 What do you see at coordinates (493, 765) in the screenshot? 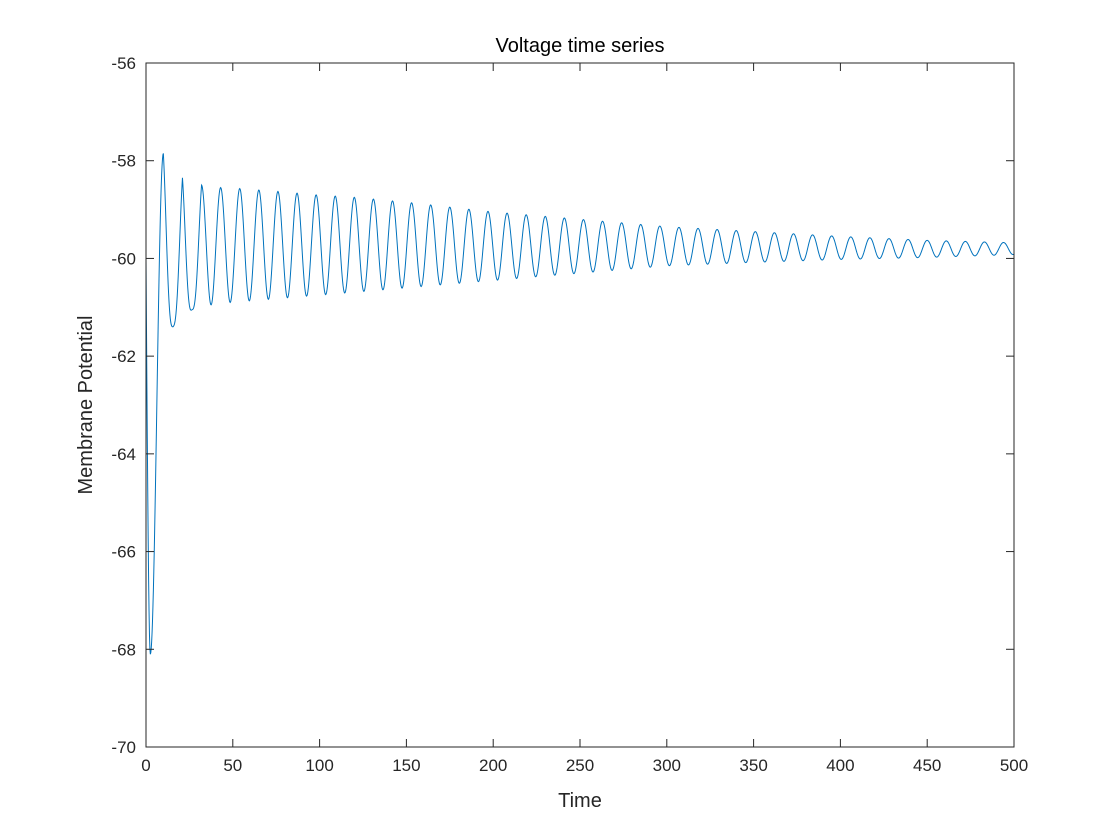
I see `x-tick-label: 200` at bounding box center [493, 765].